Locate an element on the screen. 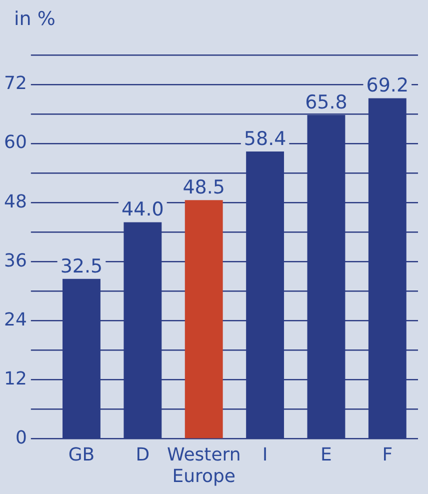 Image resolution: width=428 pixels, height=494 pixels. data-label: 48.5 is located at coordinates (204, 187).